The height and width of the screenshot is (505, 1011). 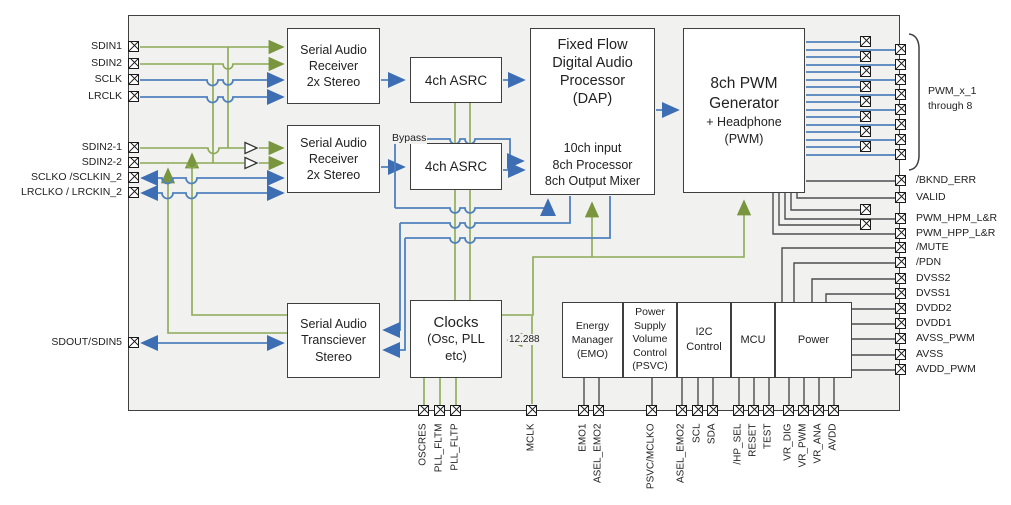 What do you see at coordinates (739, 292) in the screenshot?
I see `black-wires` at bounding box center [739, 292].